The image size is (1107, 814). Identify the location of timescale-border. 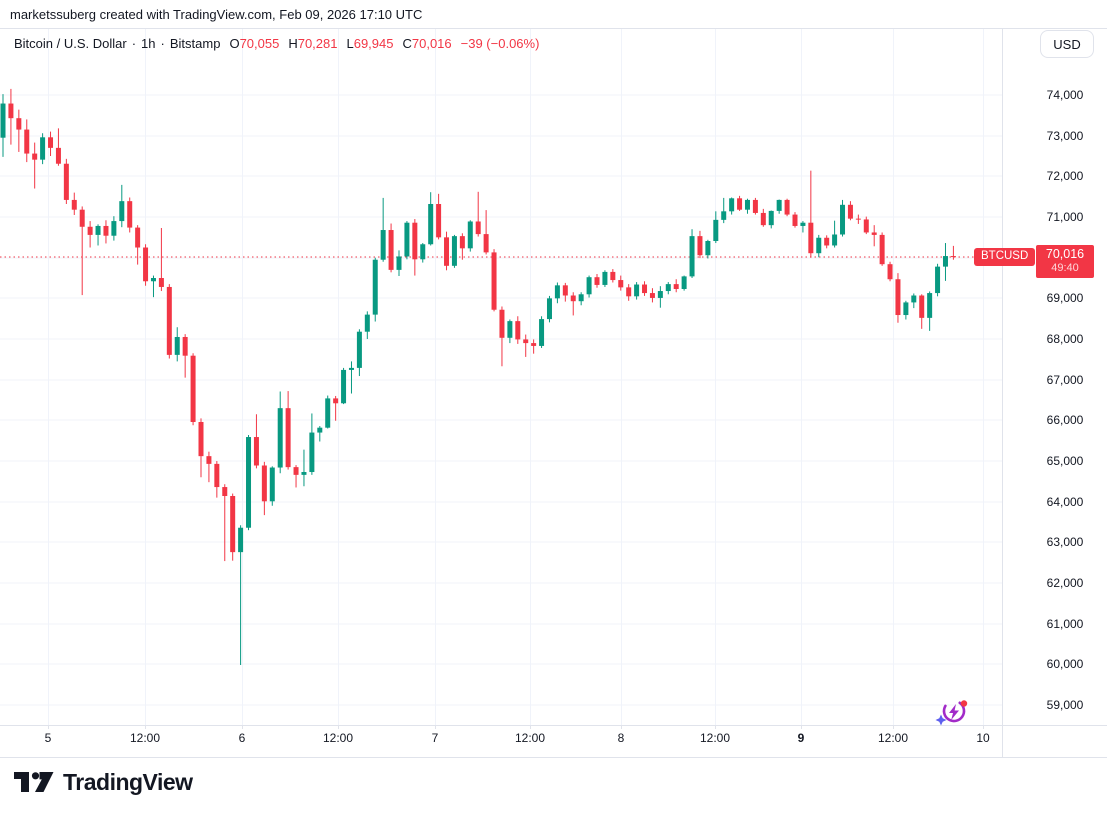
(553, 725).